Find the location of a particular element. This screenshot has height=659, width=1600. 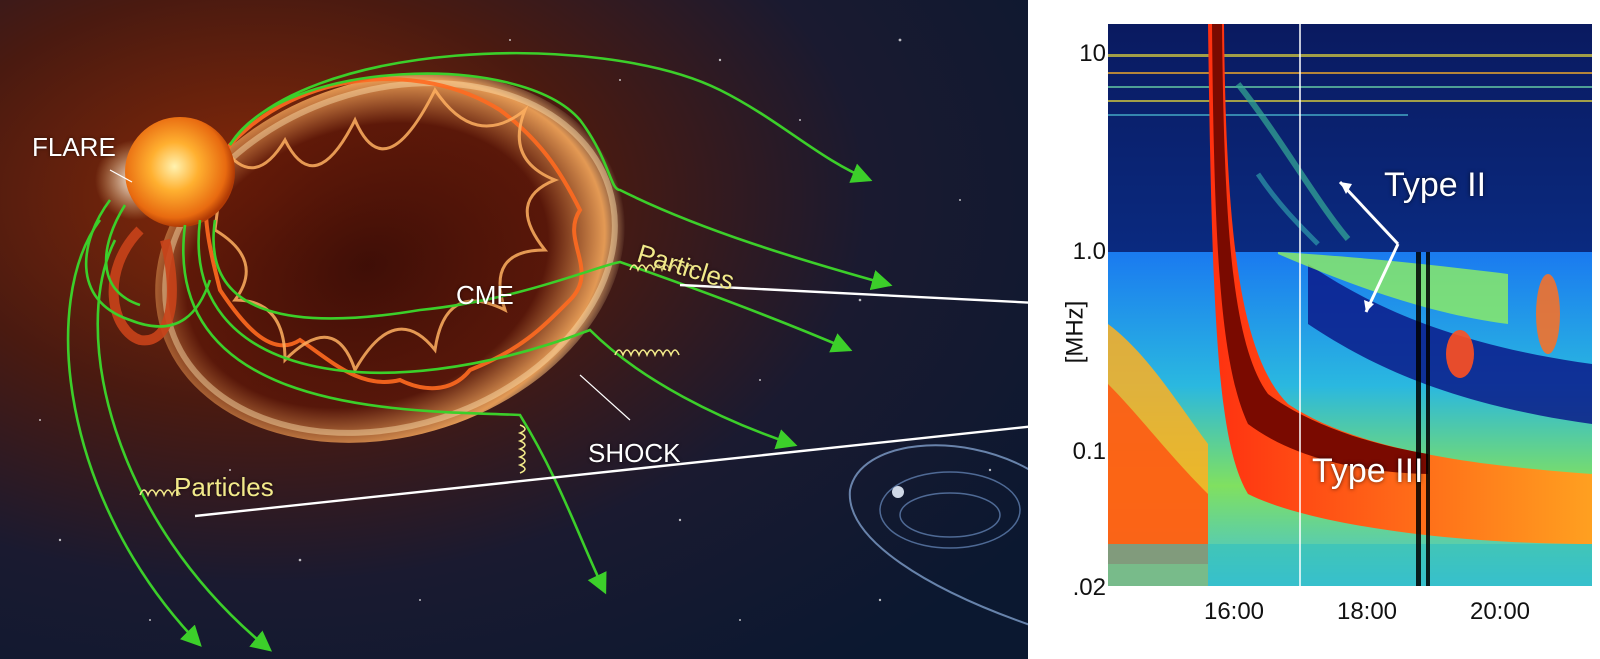

shock-label: SHOCK is located at coordinates (634, 453).